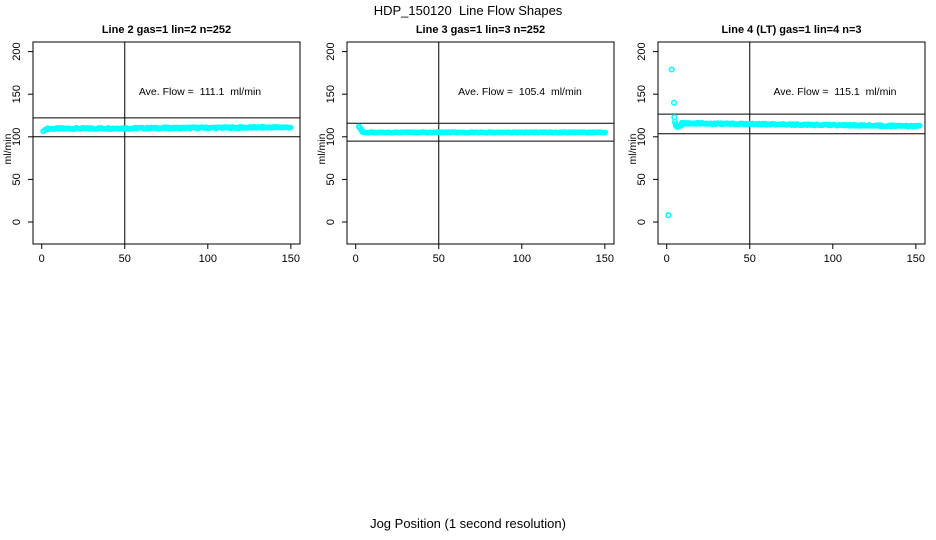 The image size is (936, 540). I want to click on panel1-title: Line 2 gas=1 lin=2 n=252, so click(166, 30).